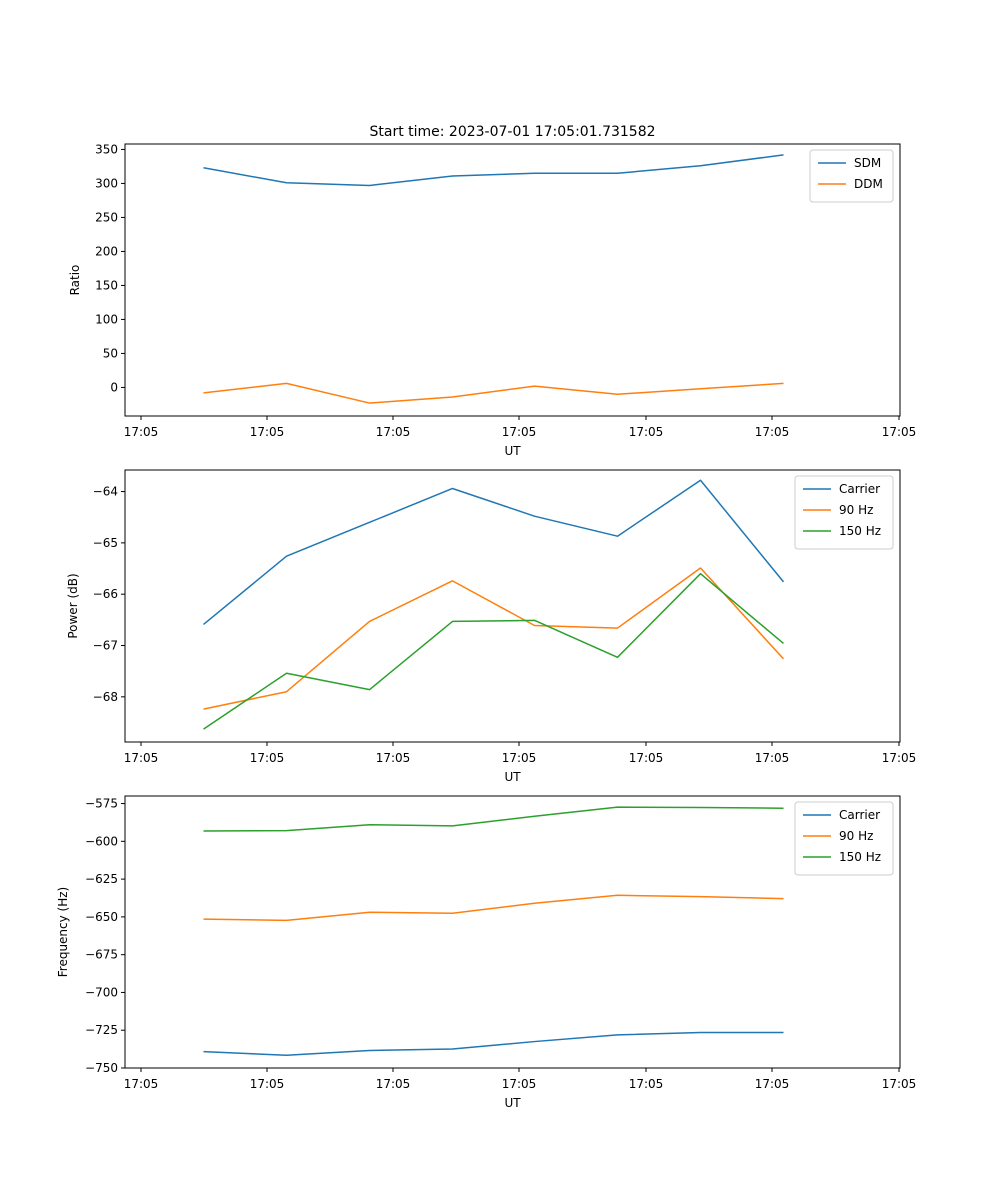  Describe the element at coordinates (75, 280) in the screenshot. I see `y-axis-label: Ratio` at that location.